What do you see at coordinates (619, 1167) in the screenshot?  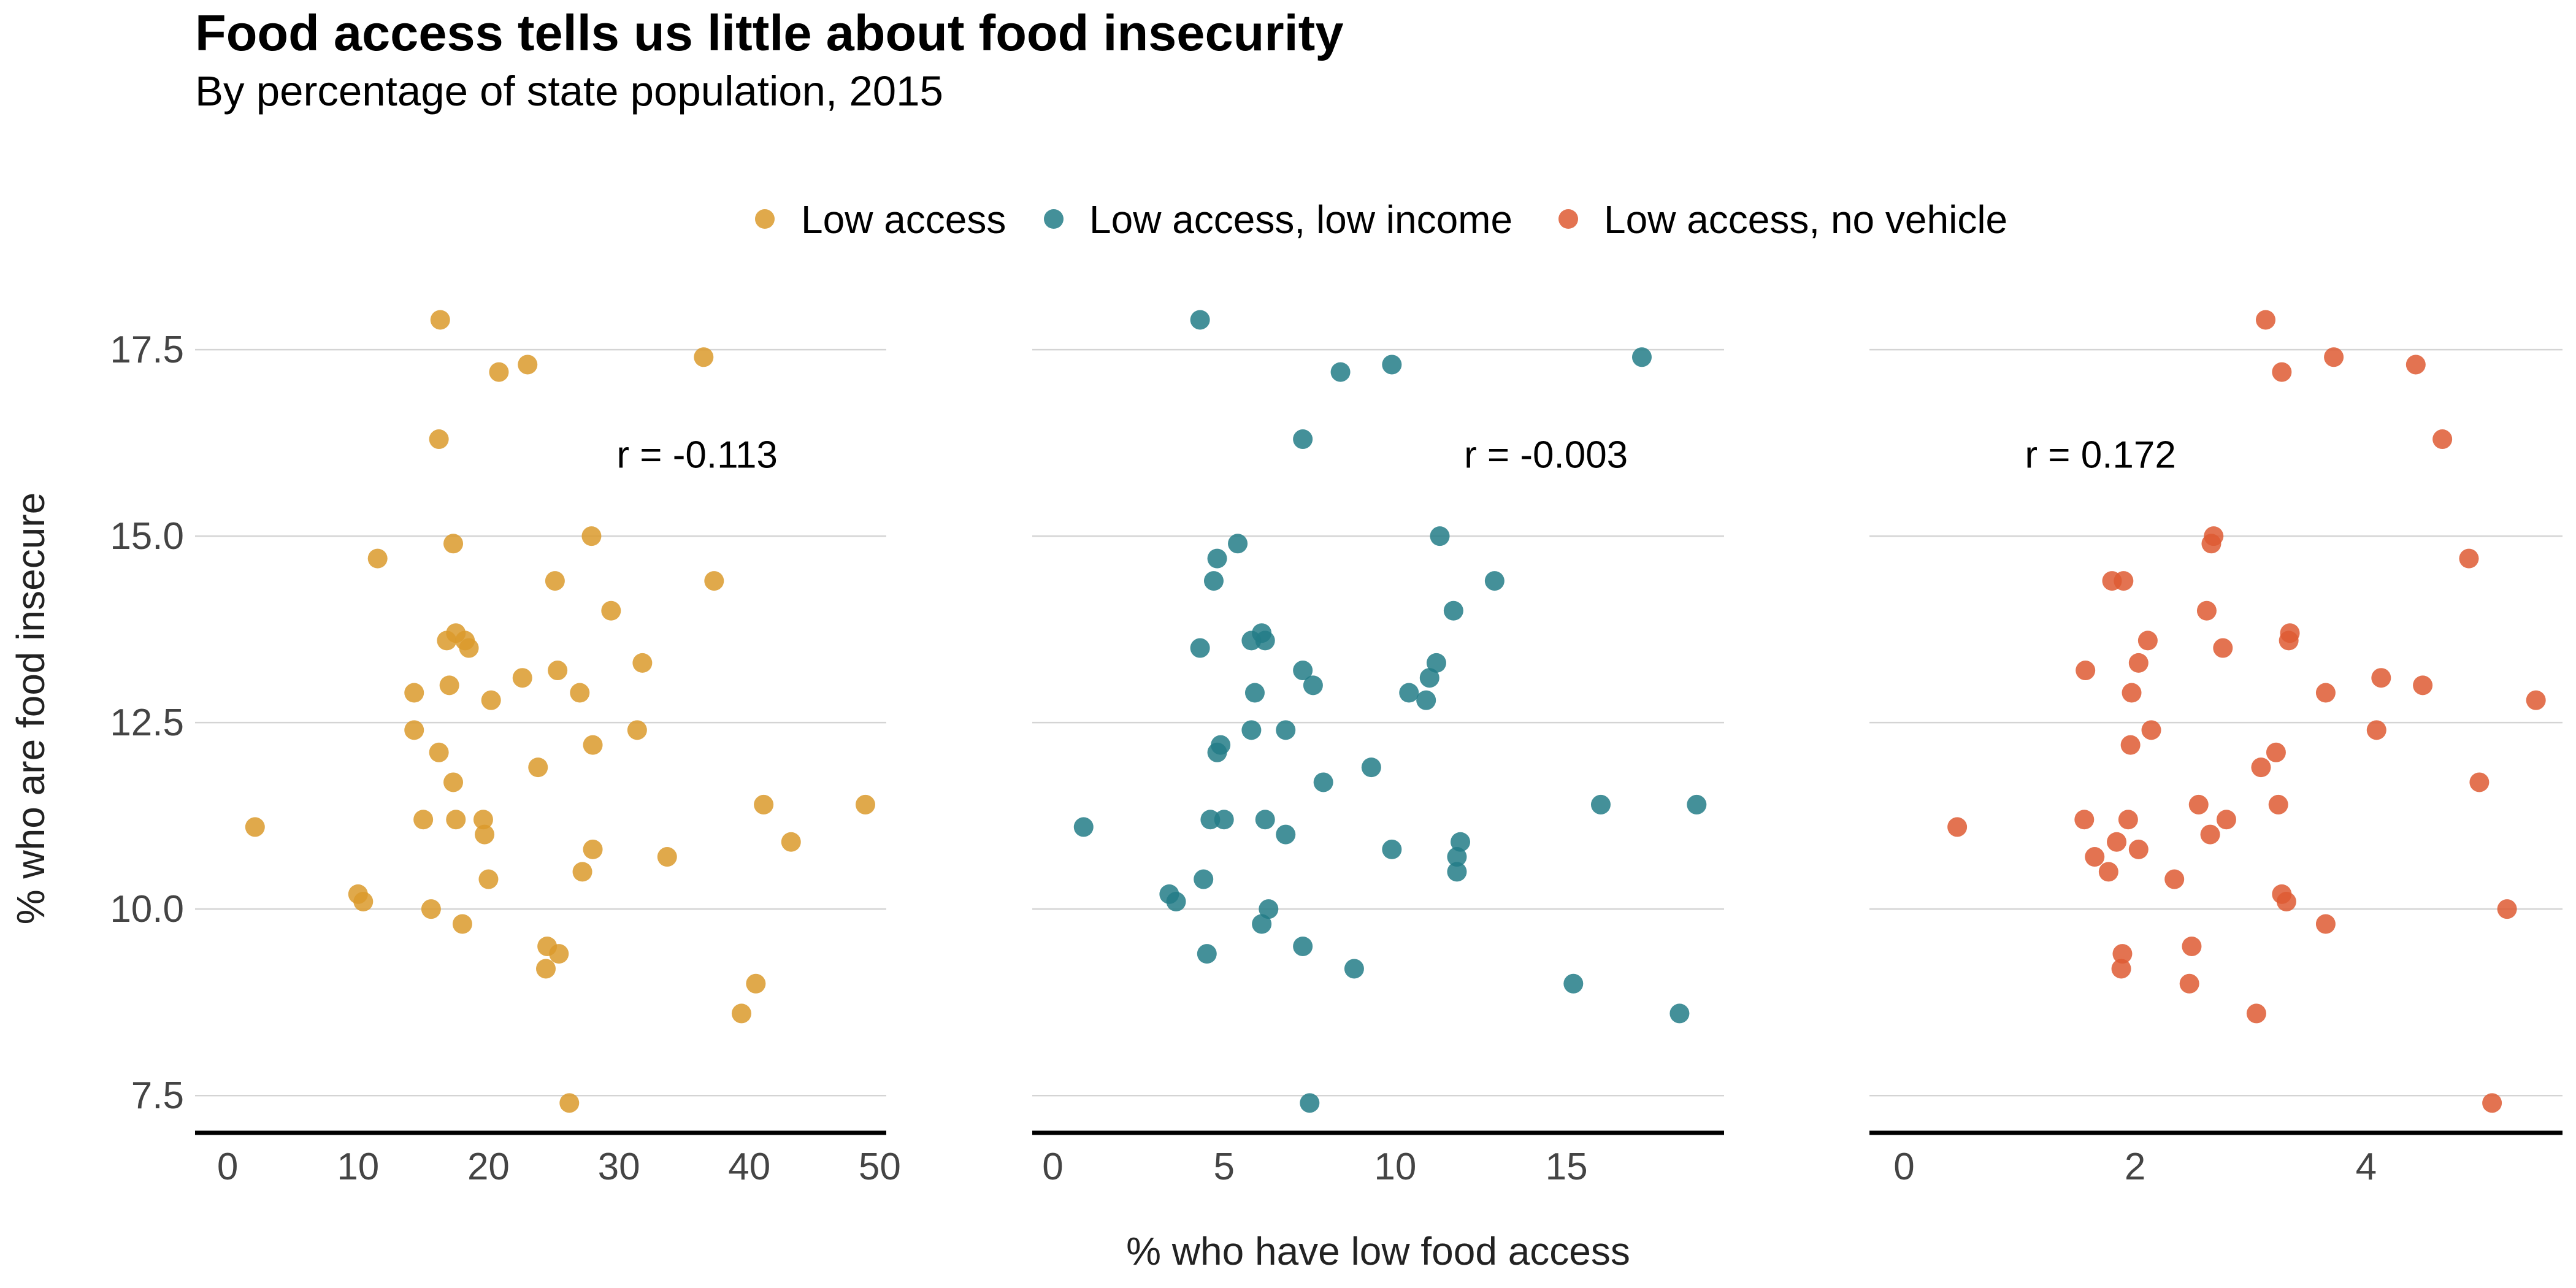 I see `x-tick-label: 30` at bounding box center [619, 1167].